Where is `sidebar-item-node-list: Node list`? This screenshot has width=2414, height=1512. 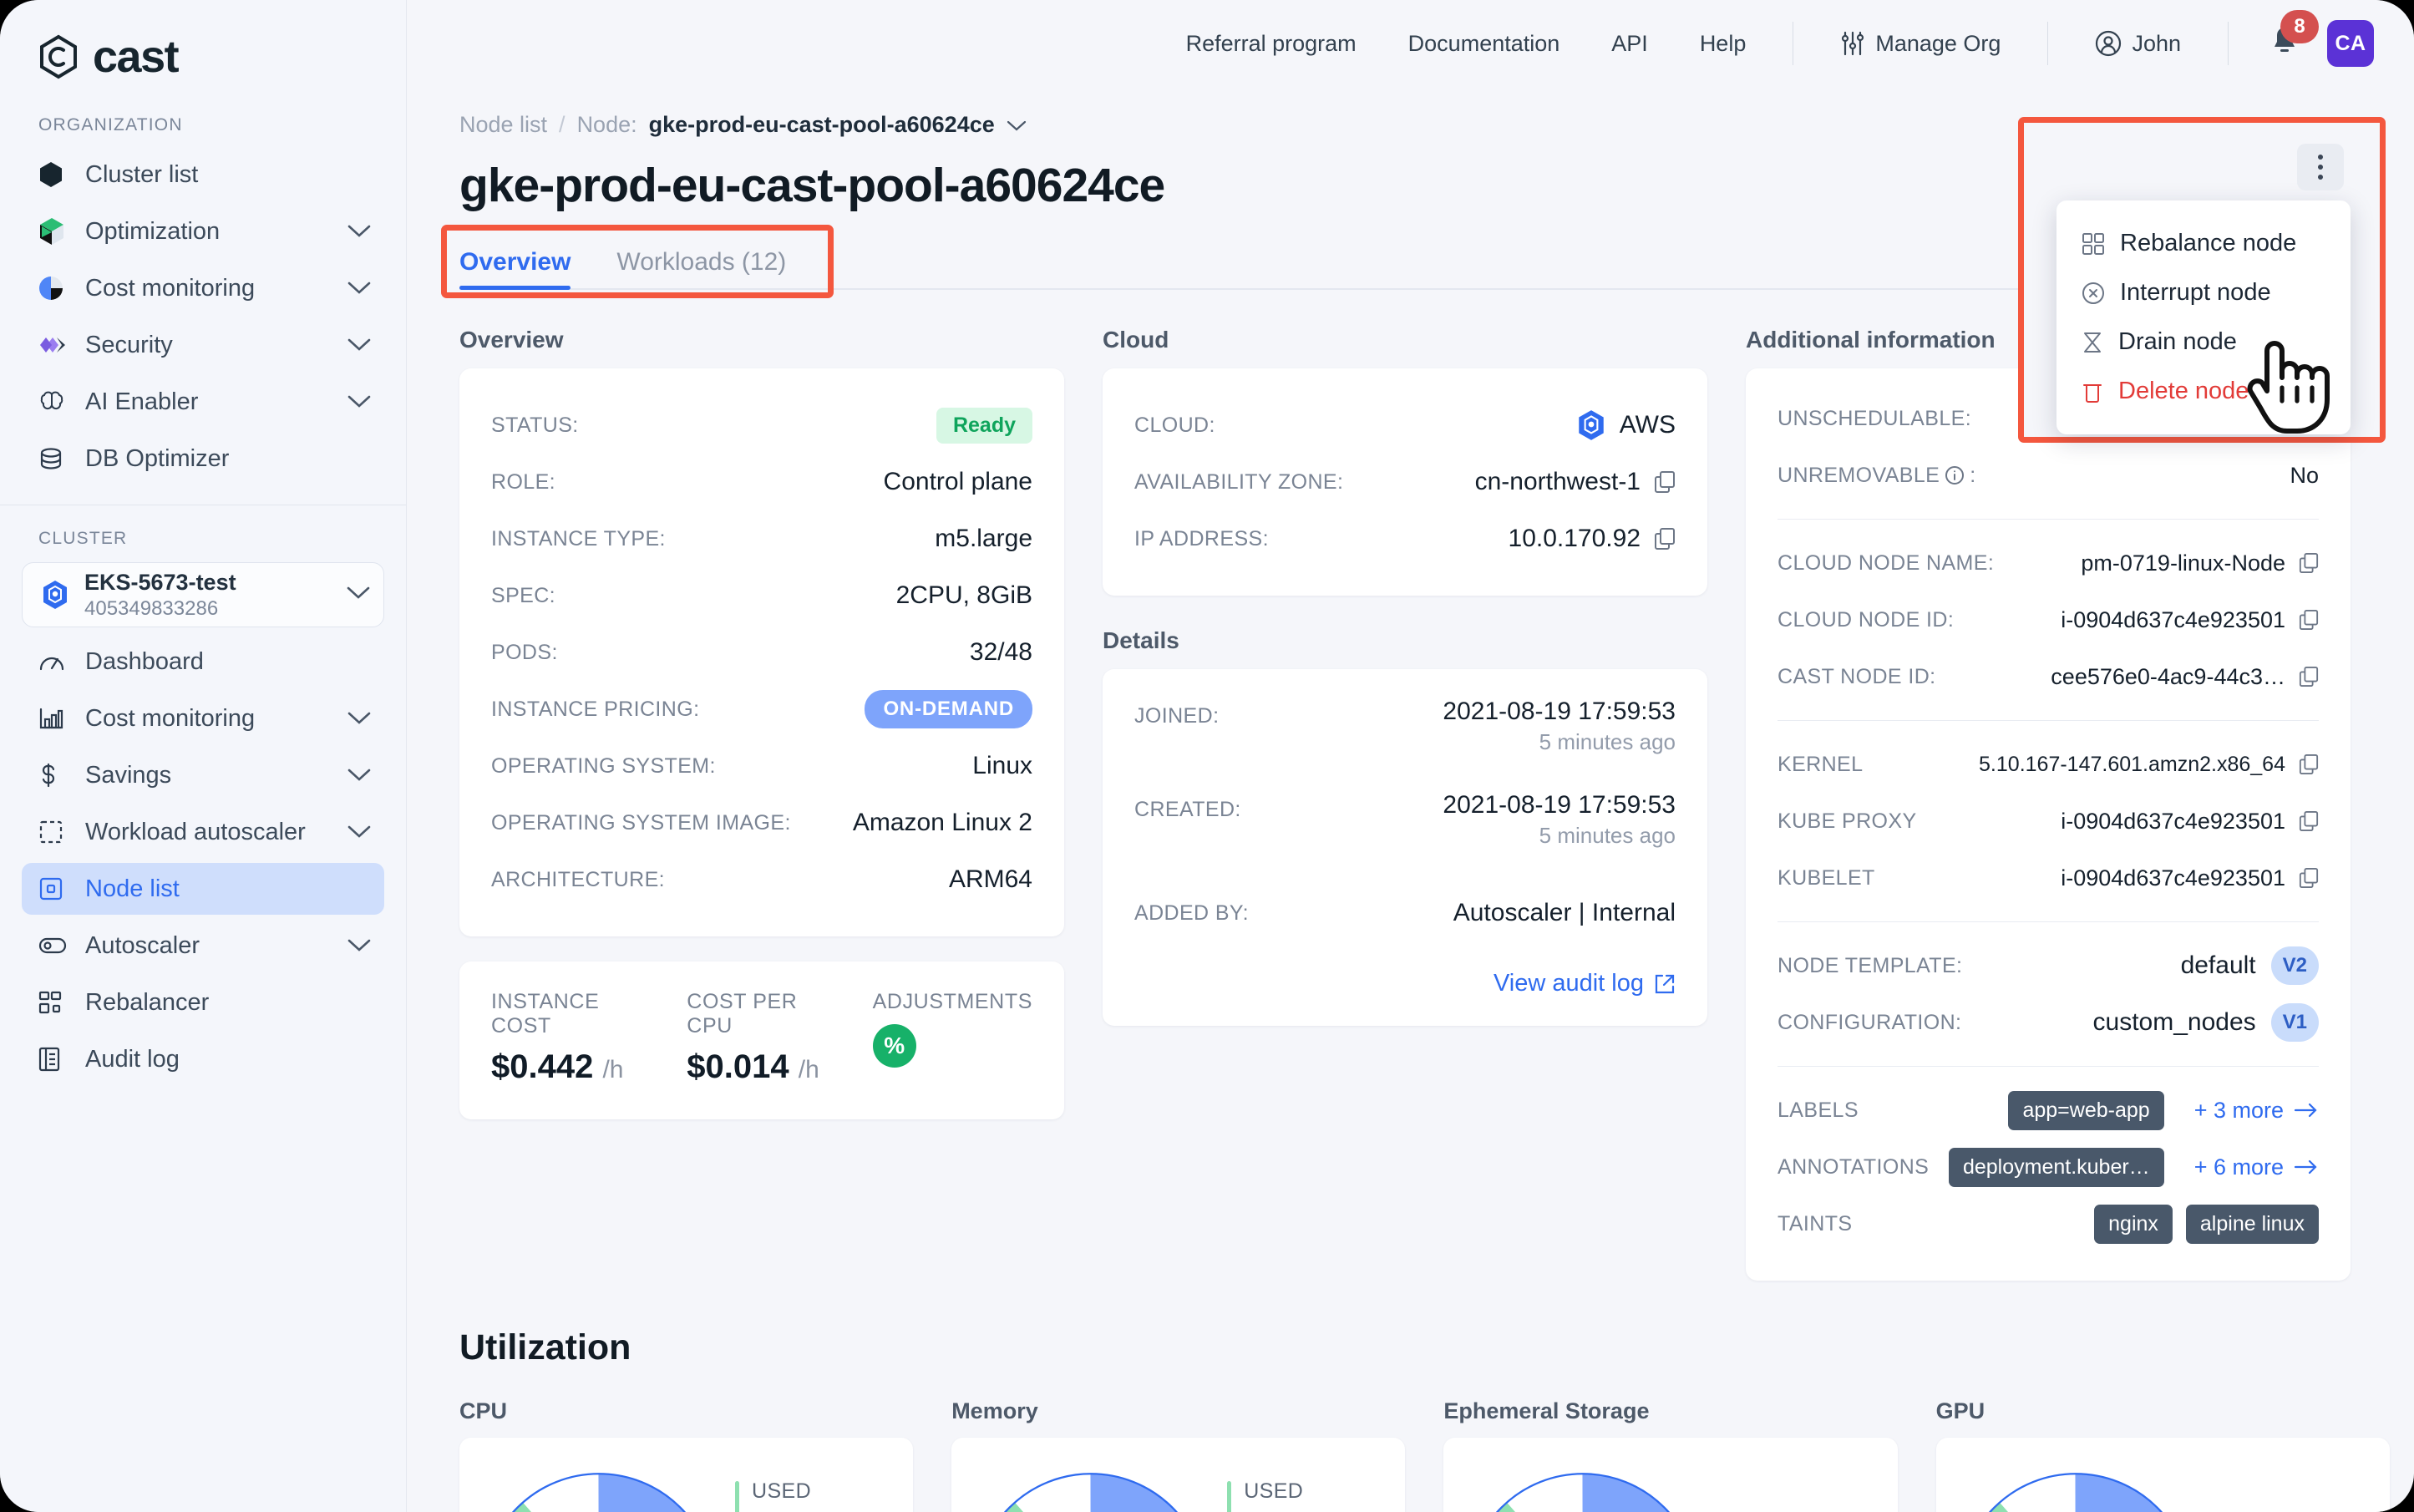 sidebar-item-node-list: Node list is located at coordinates (203, 889).